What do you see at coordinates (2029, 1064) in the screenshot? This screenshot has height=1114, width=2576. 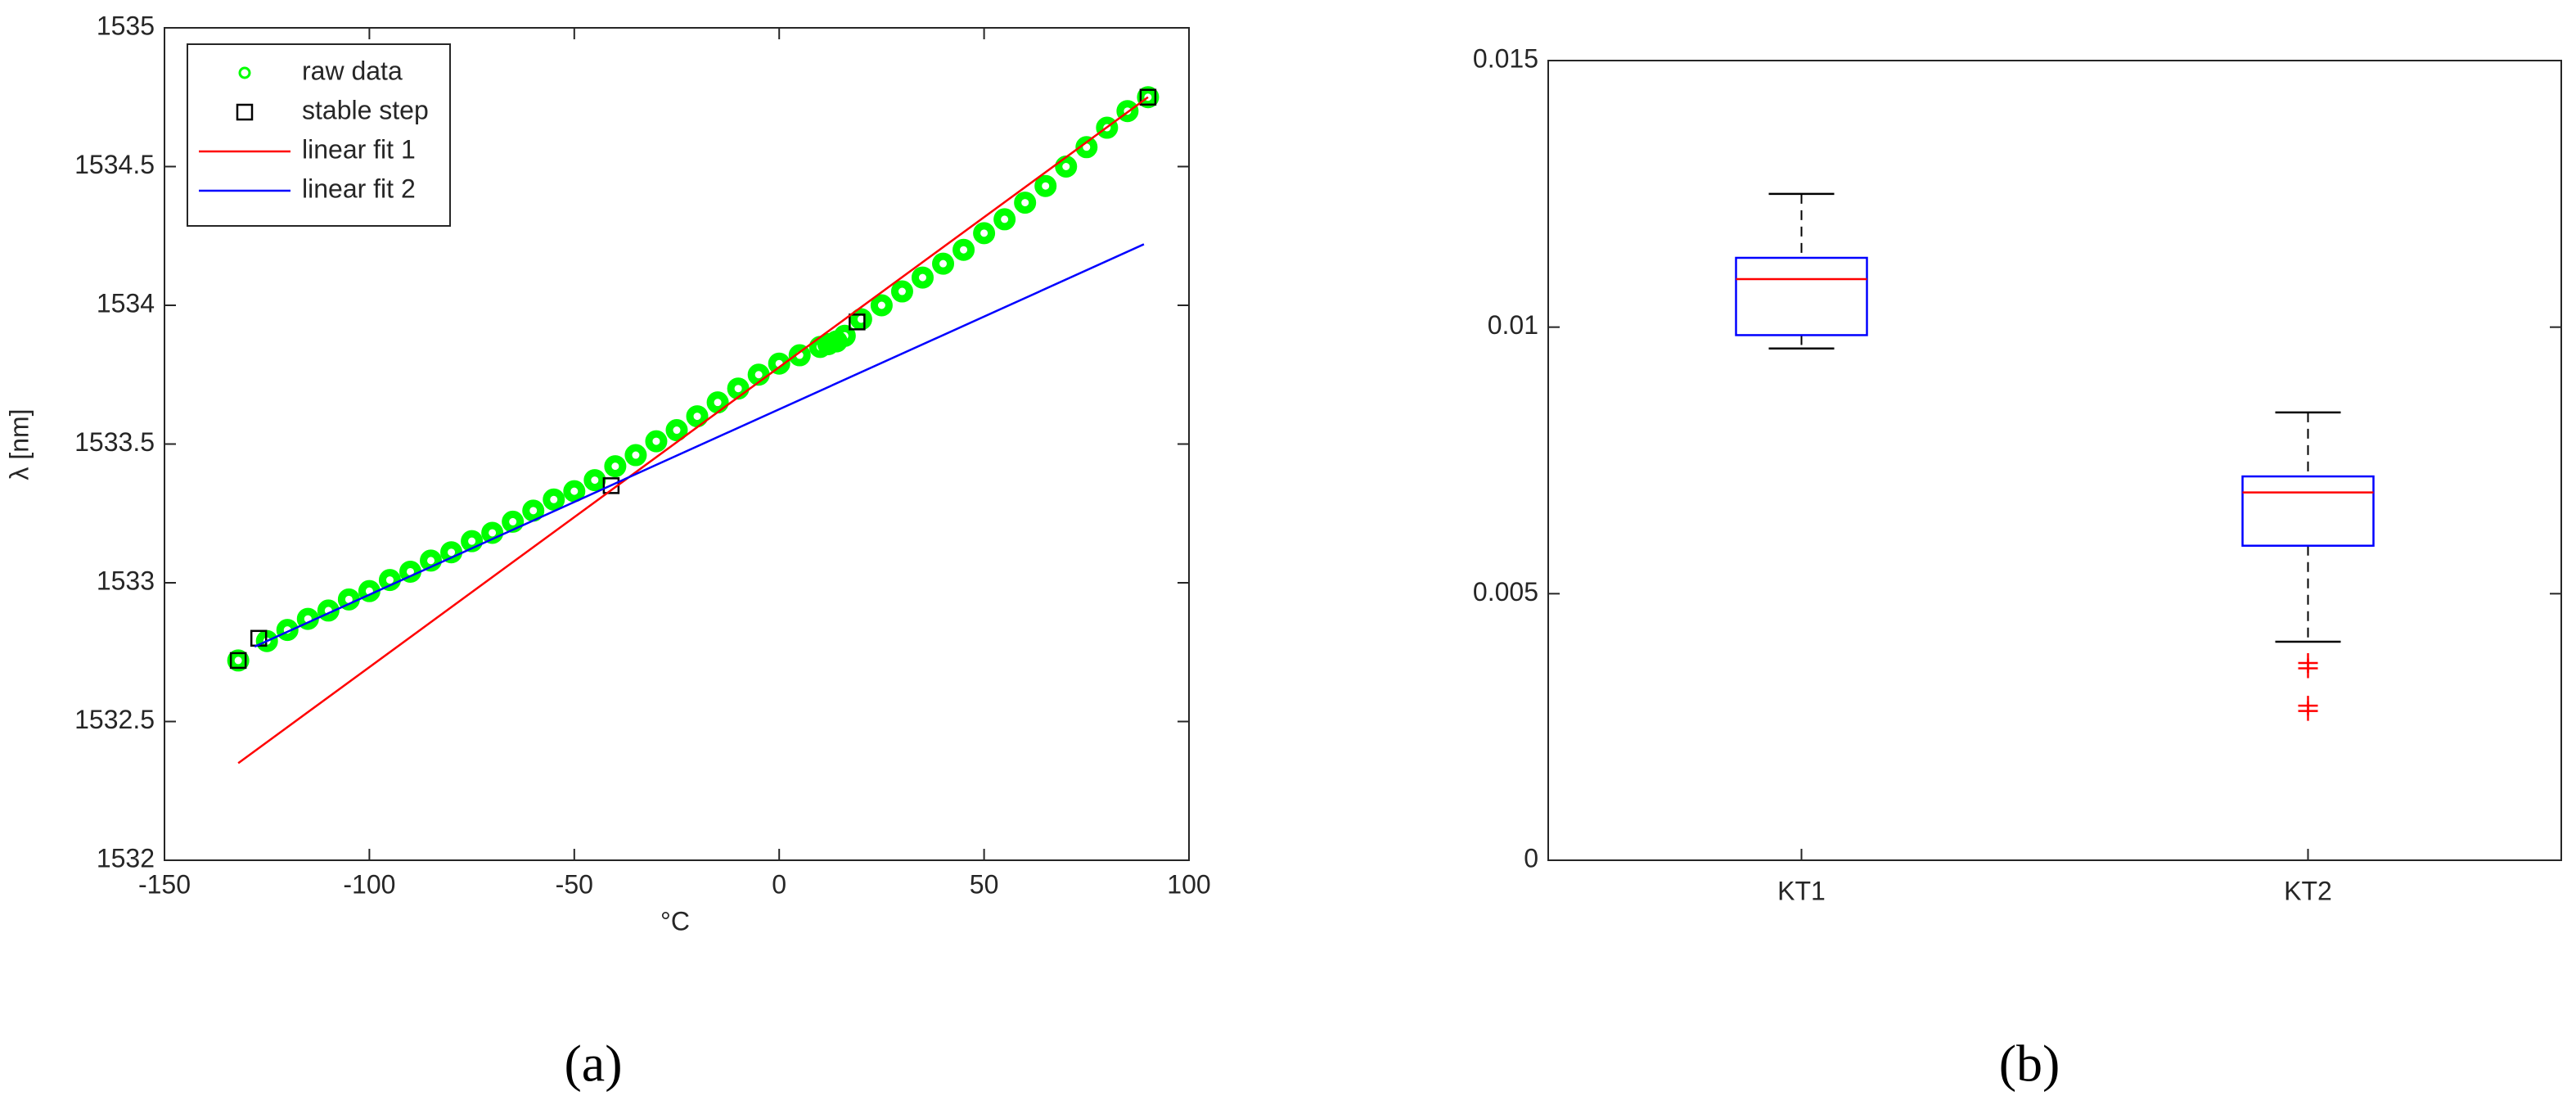 I see `caption: (b)` at bounding box center [2029, 1064].